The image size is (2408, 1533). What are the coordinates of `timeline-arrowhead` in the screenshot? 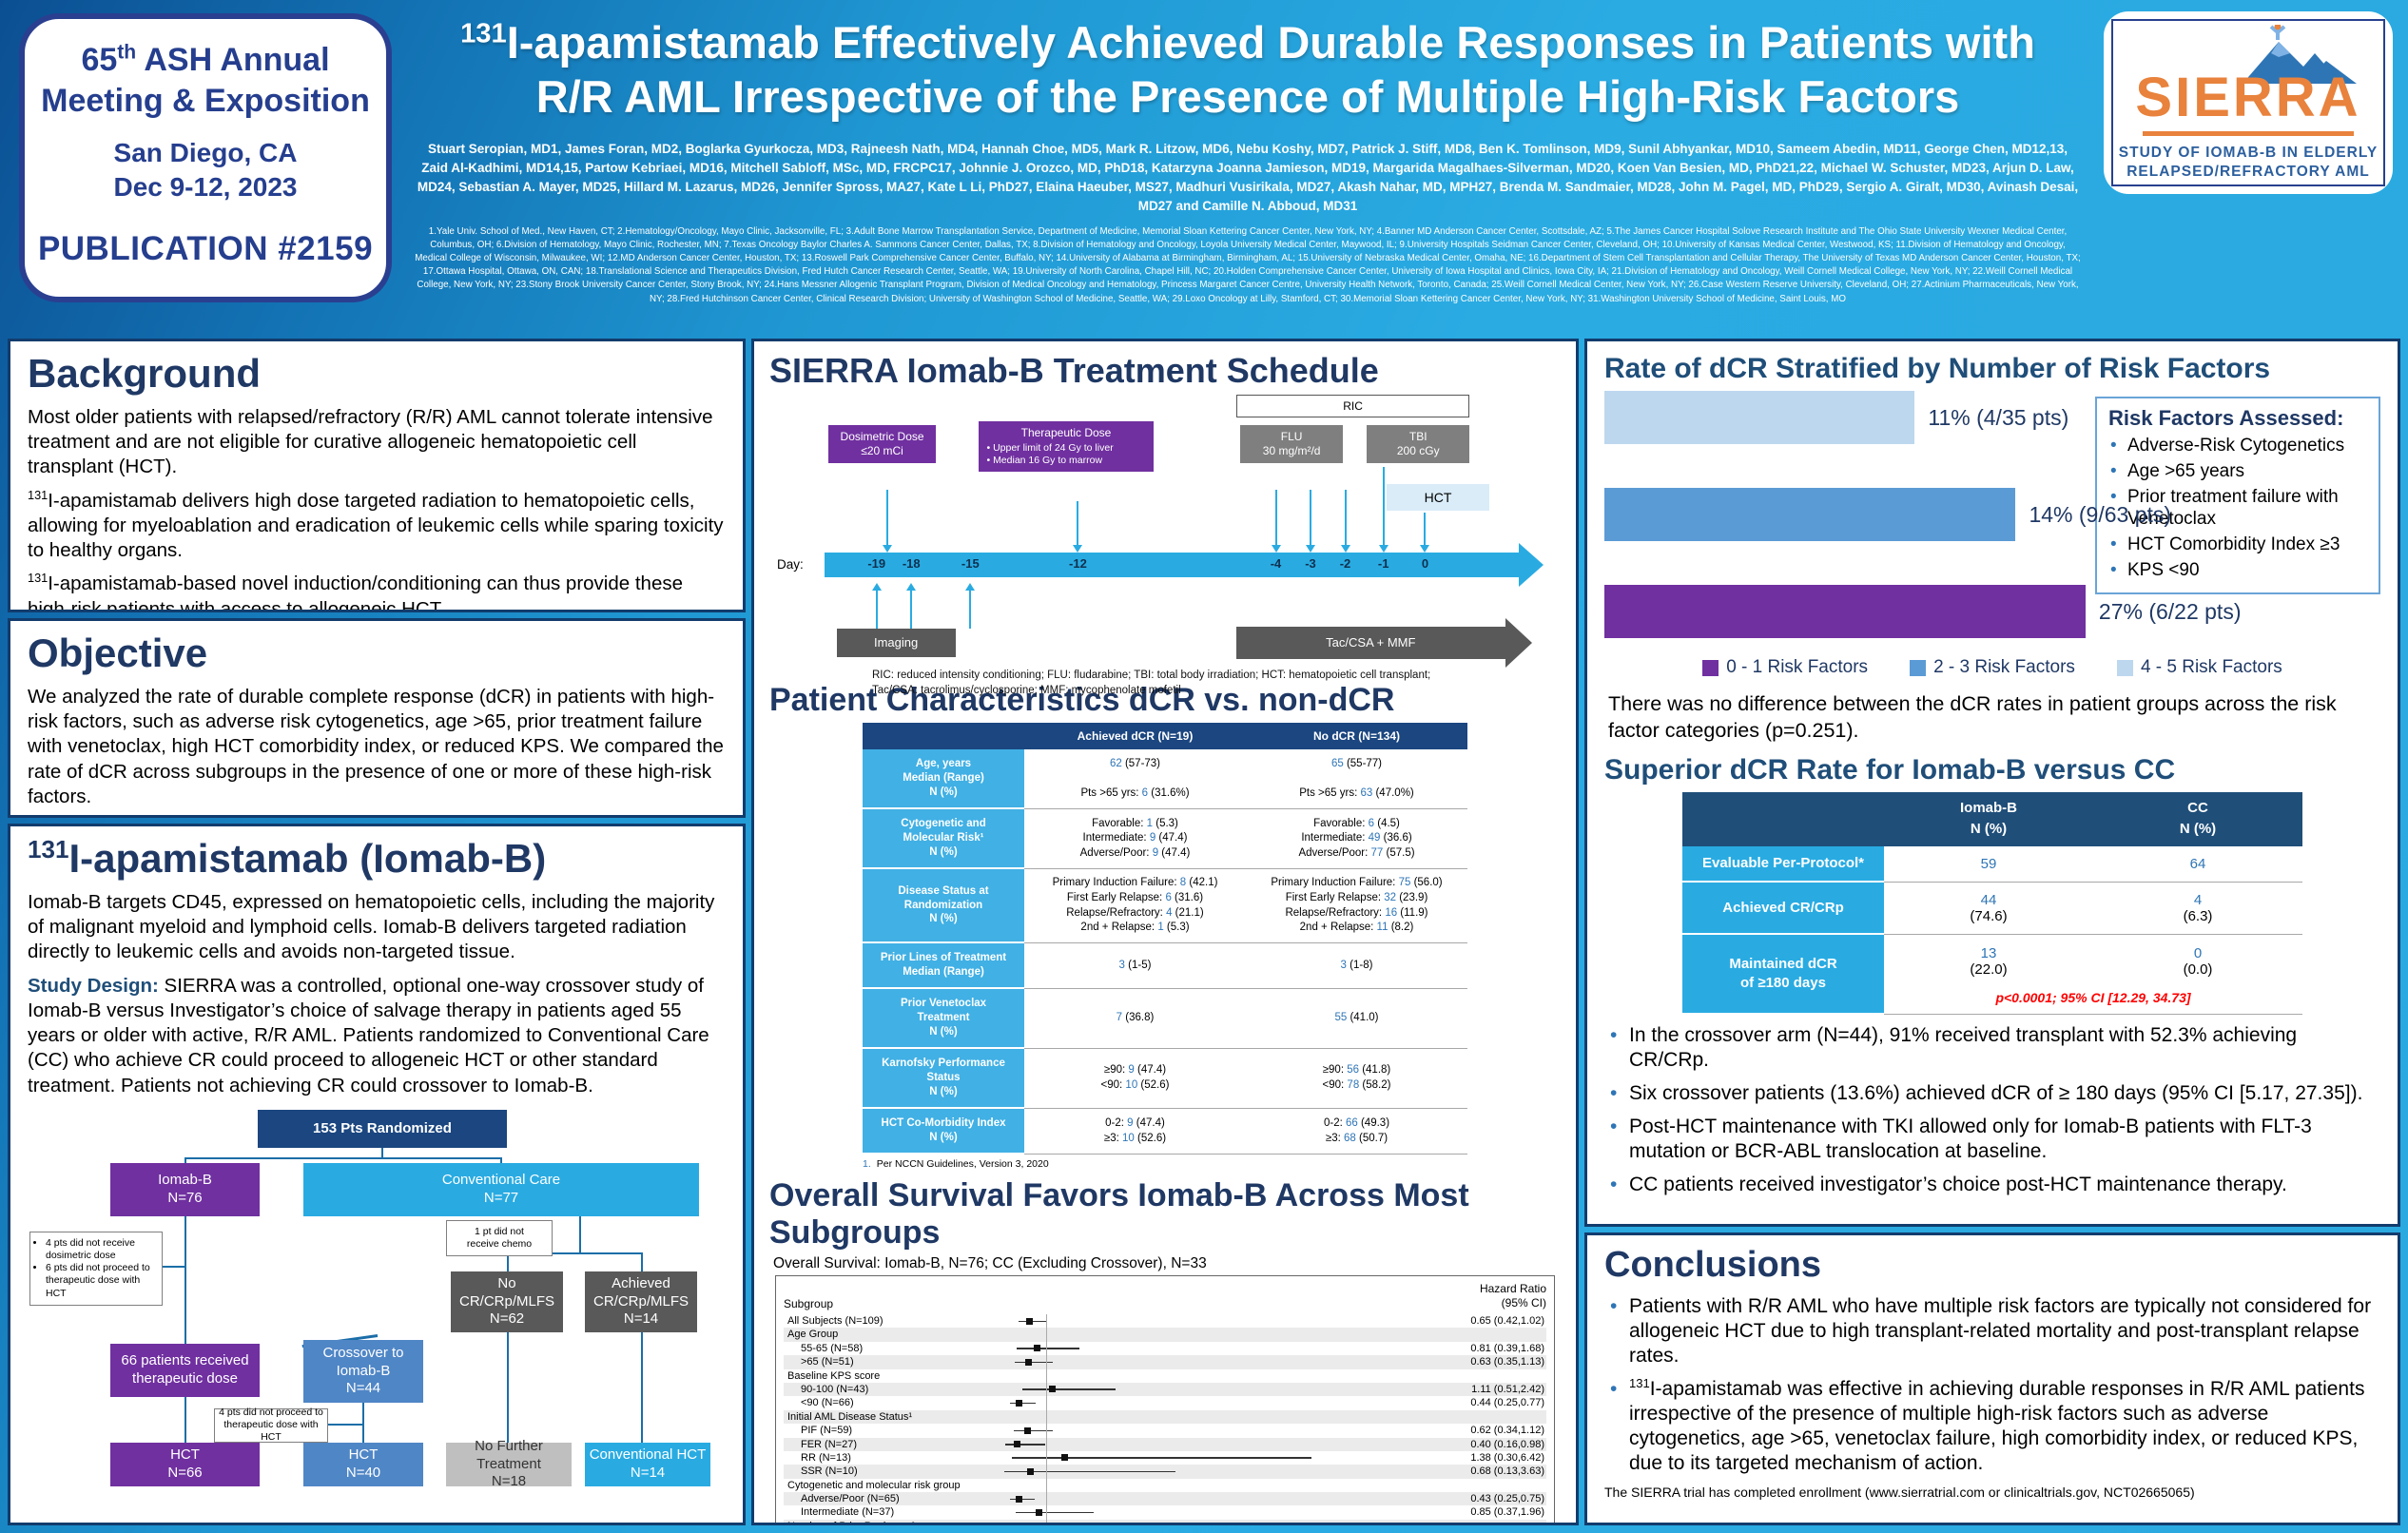 It's located at (1531, 565).